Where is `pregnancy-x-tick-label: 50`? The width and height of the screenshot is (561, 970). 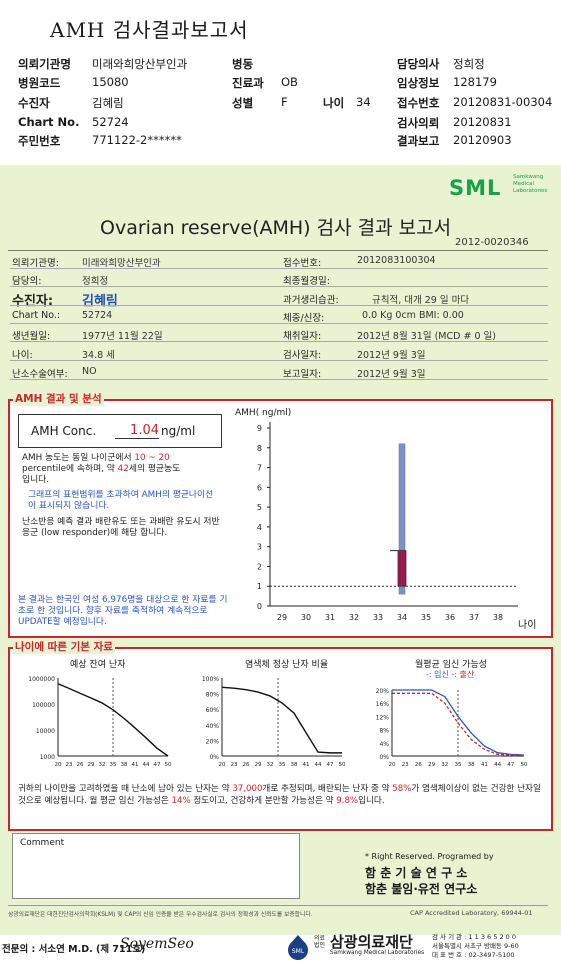
pregnancy-x-tick-label: 50 is located at coordinates (524, 765).